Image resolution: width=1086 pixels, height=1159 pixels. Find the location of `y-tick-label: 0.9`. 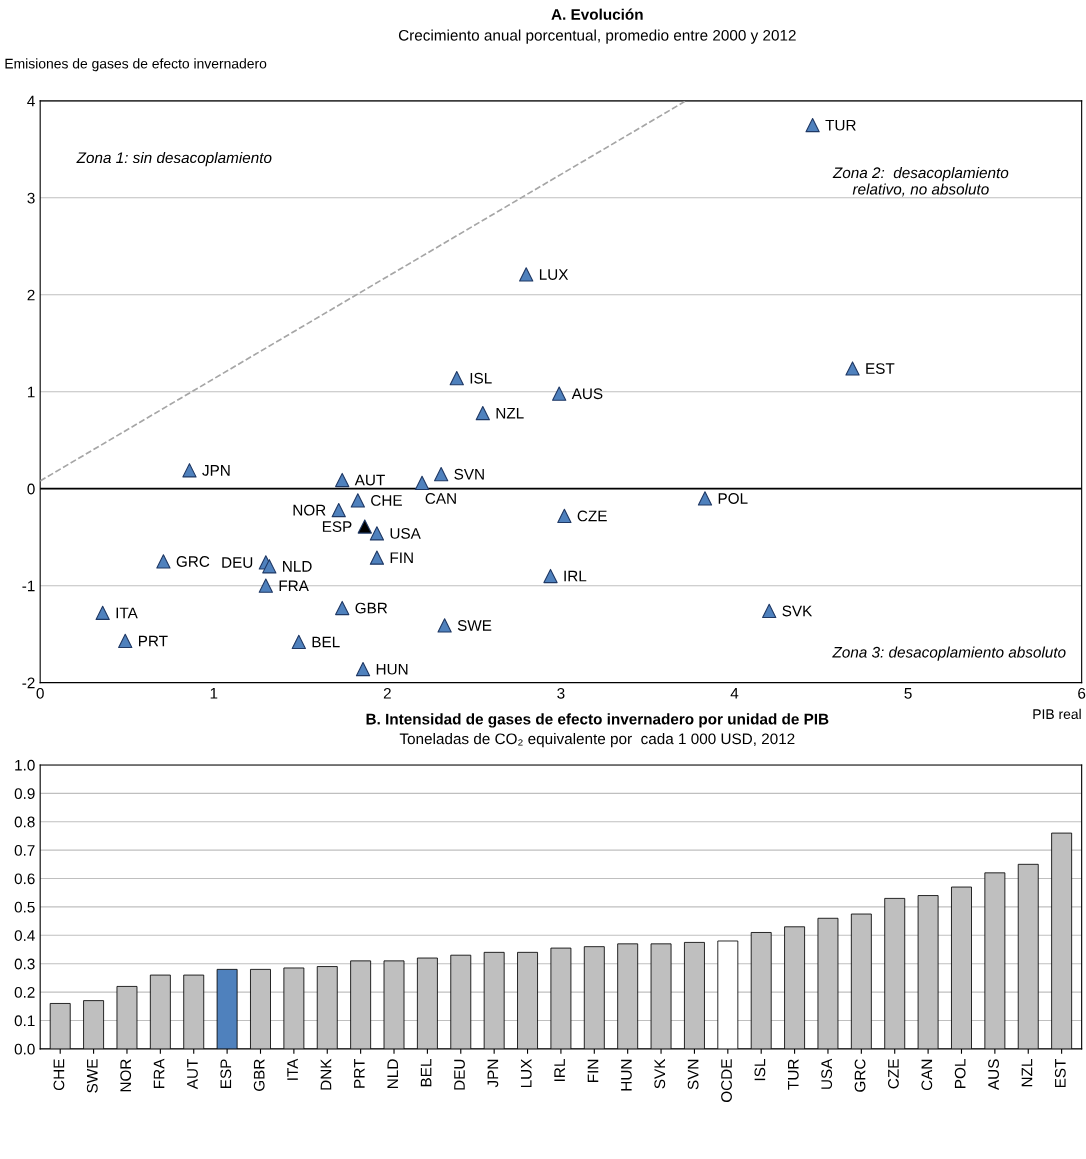

y-tick-label: 0.9 is located at coordinates (24, 794).